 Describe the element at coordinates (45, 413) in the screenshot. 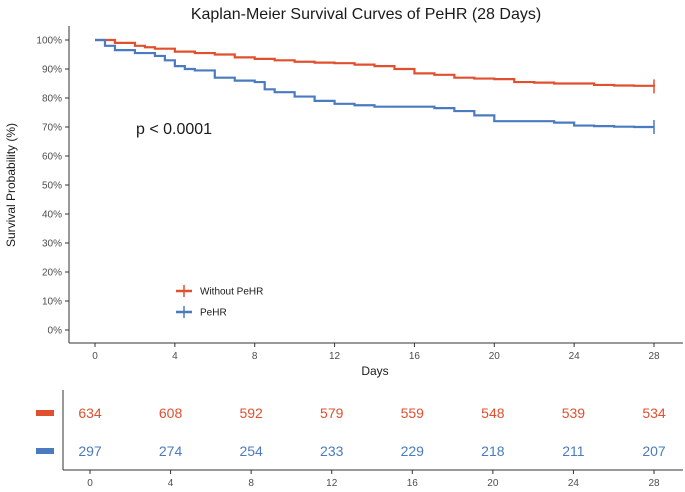

I see `risk-row-swatch-without-pehr` at that location.